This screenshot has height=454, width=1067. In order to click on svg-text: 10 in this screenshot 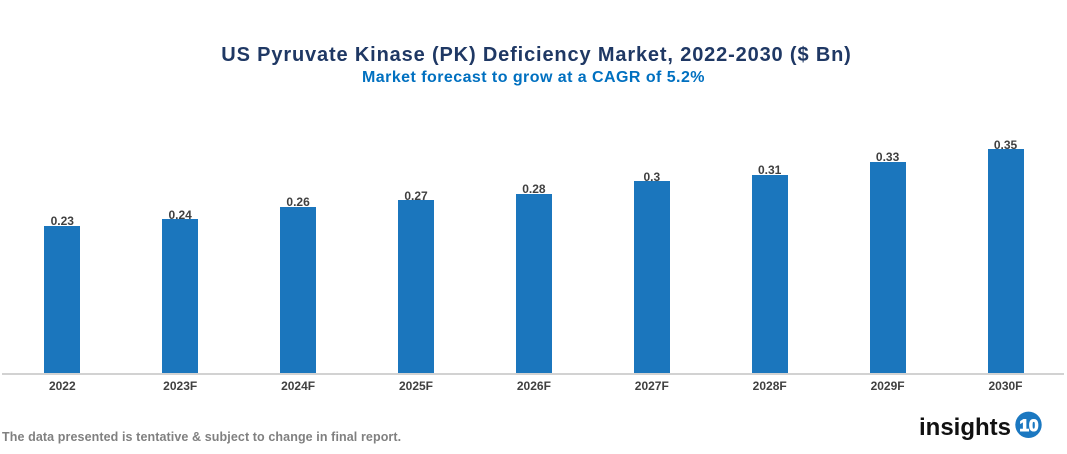, I will do `click(1029, 425)`.